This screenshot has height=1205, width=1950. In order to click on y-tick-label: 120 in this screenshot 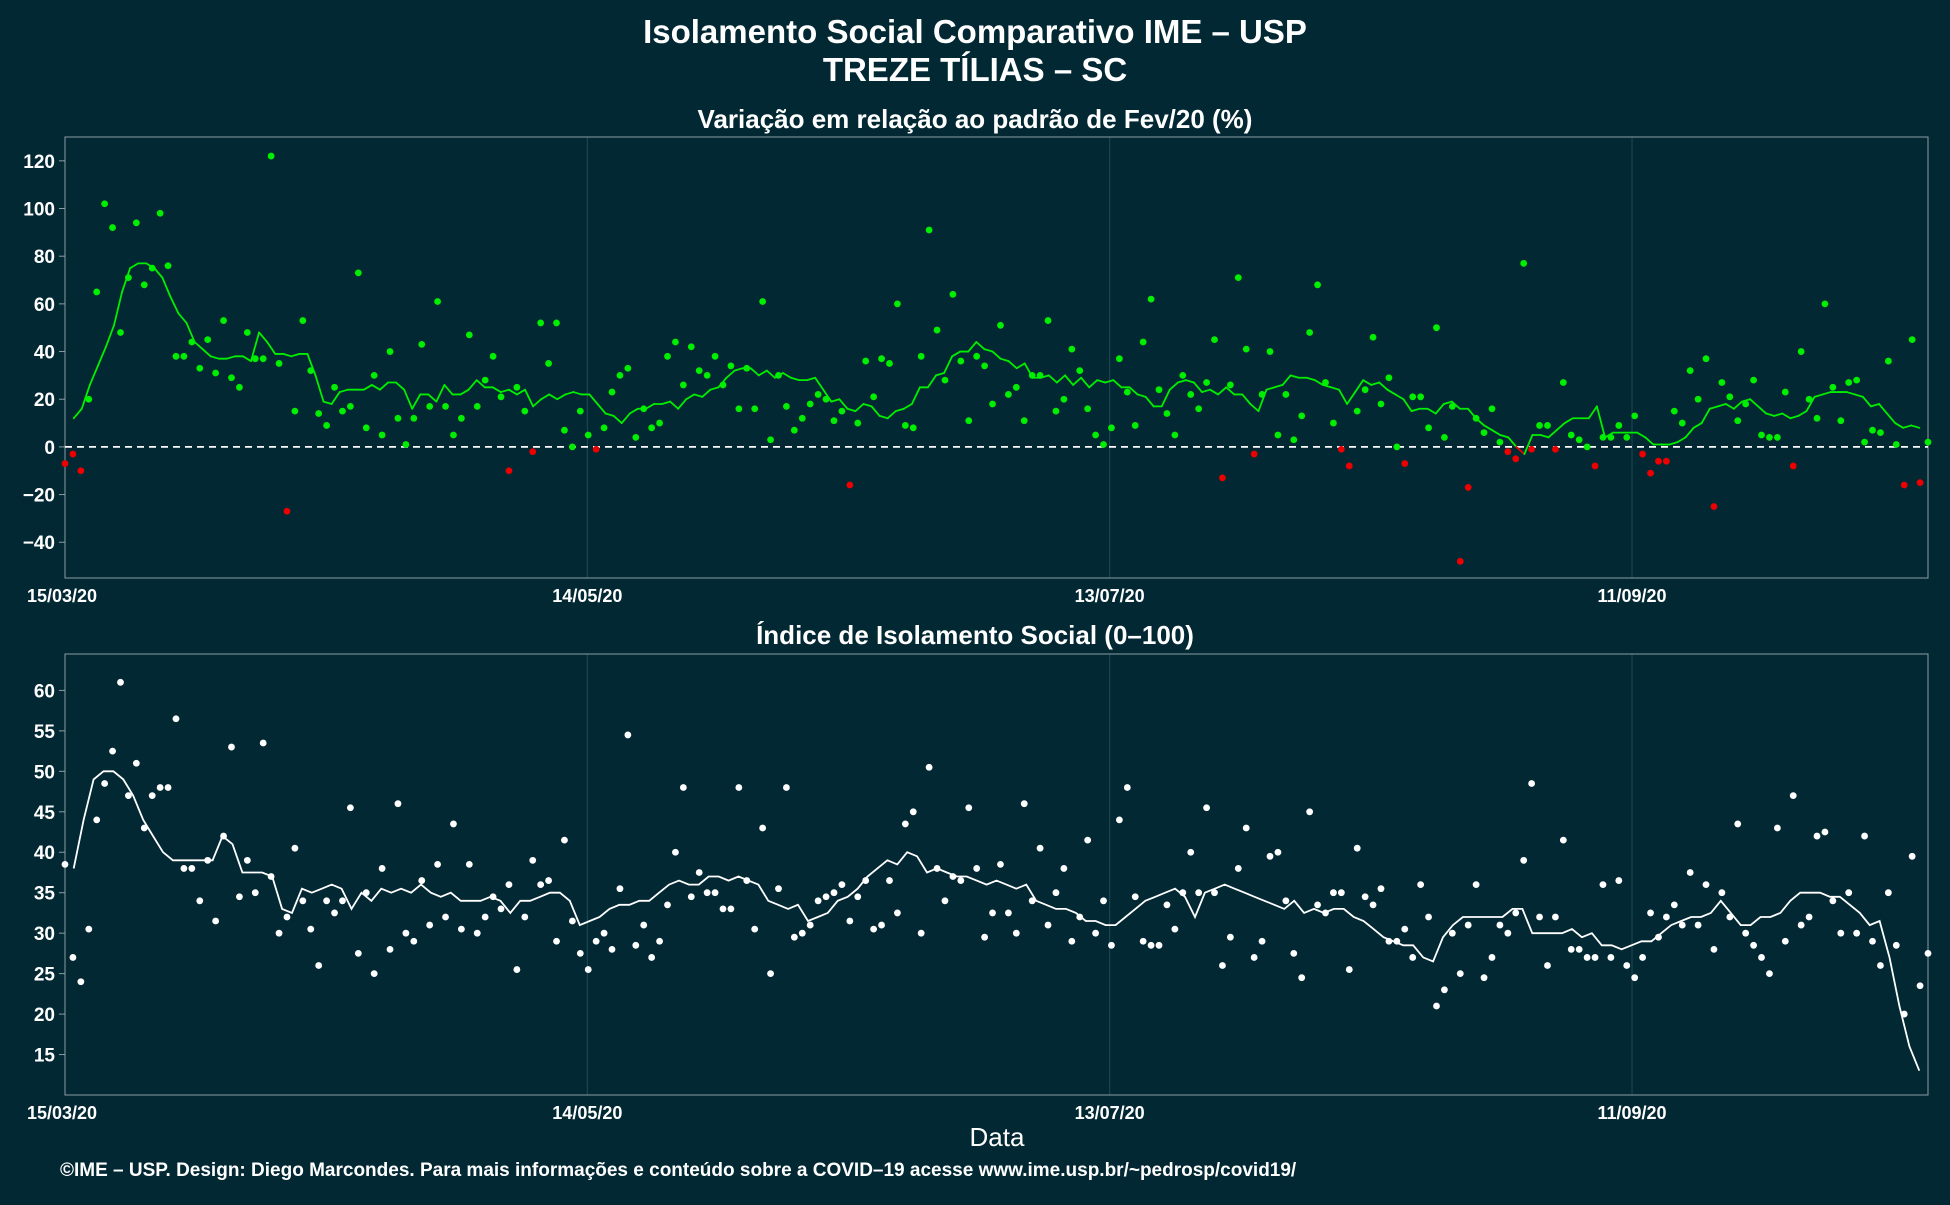, I will do `click(39, 162)`.